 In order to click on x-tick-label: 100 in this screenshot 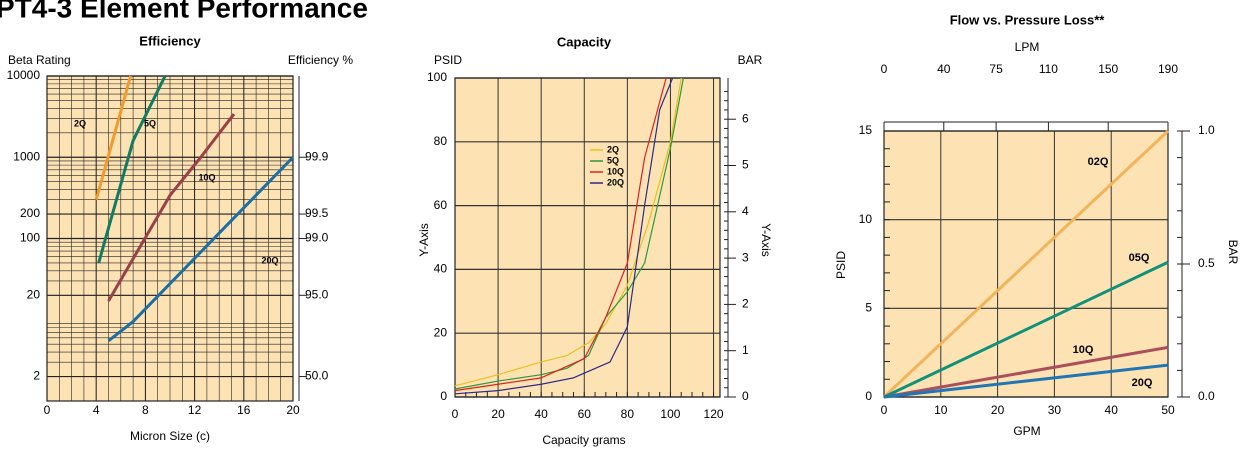, I will do `click(670, 414)`.